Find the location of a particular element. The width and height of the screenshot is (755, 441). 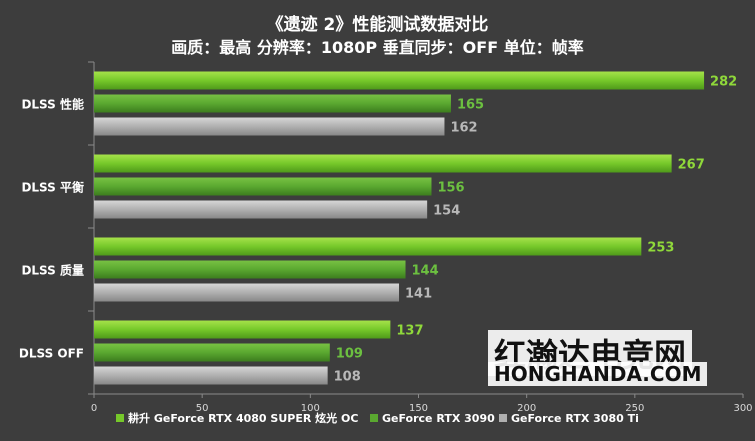

x-tick-label: 300 is located at coordinates (742, 408).